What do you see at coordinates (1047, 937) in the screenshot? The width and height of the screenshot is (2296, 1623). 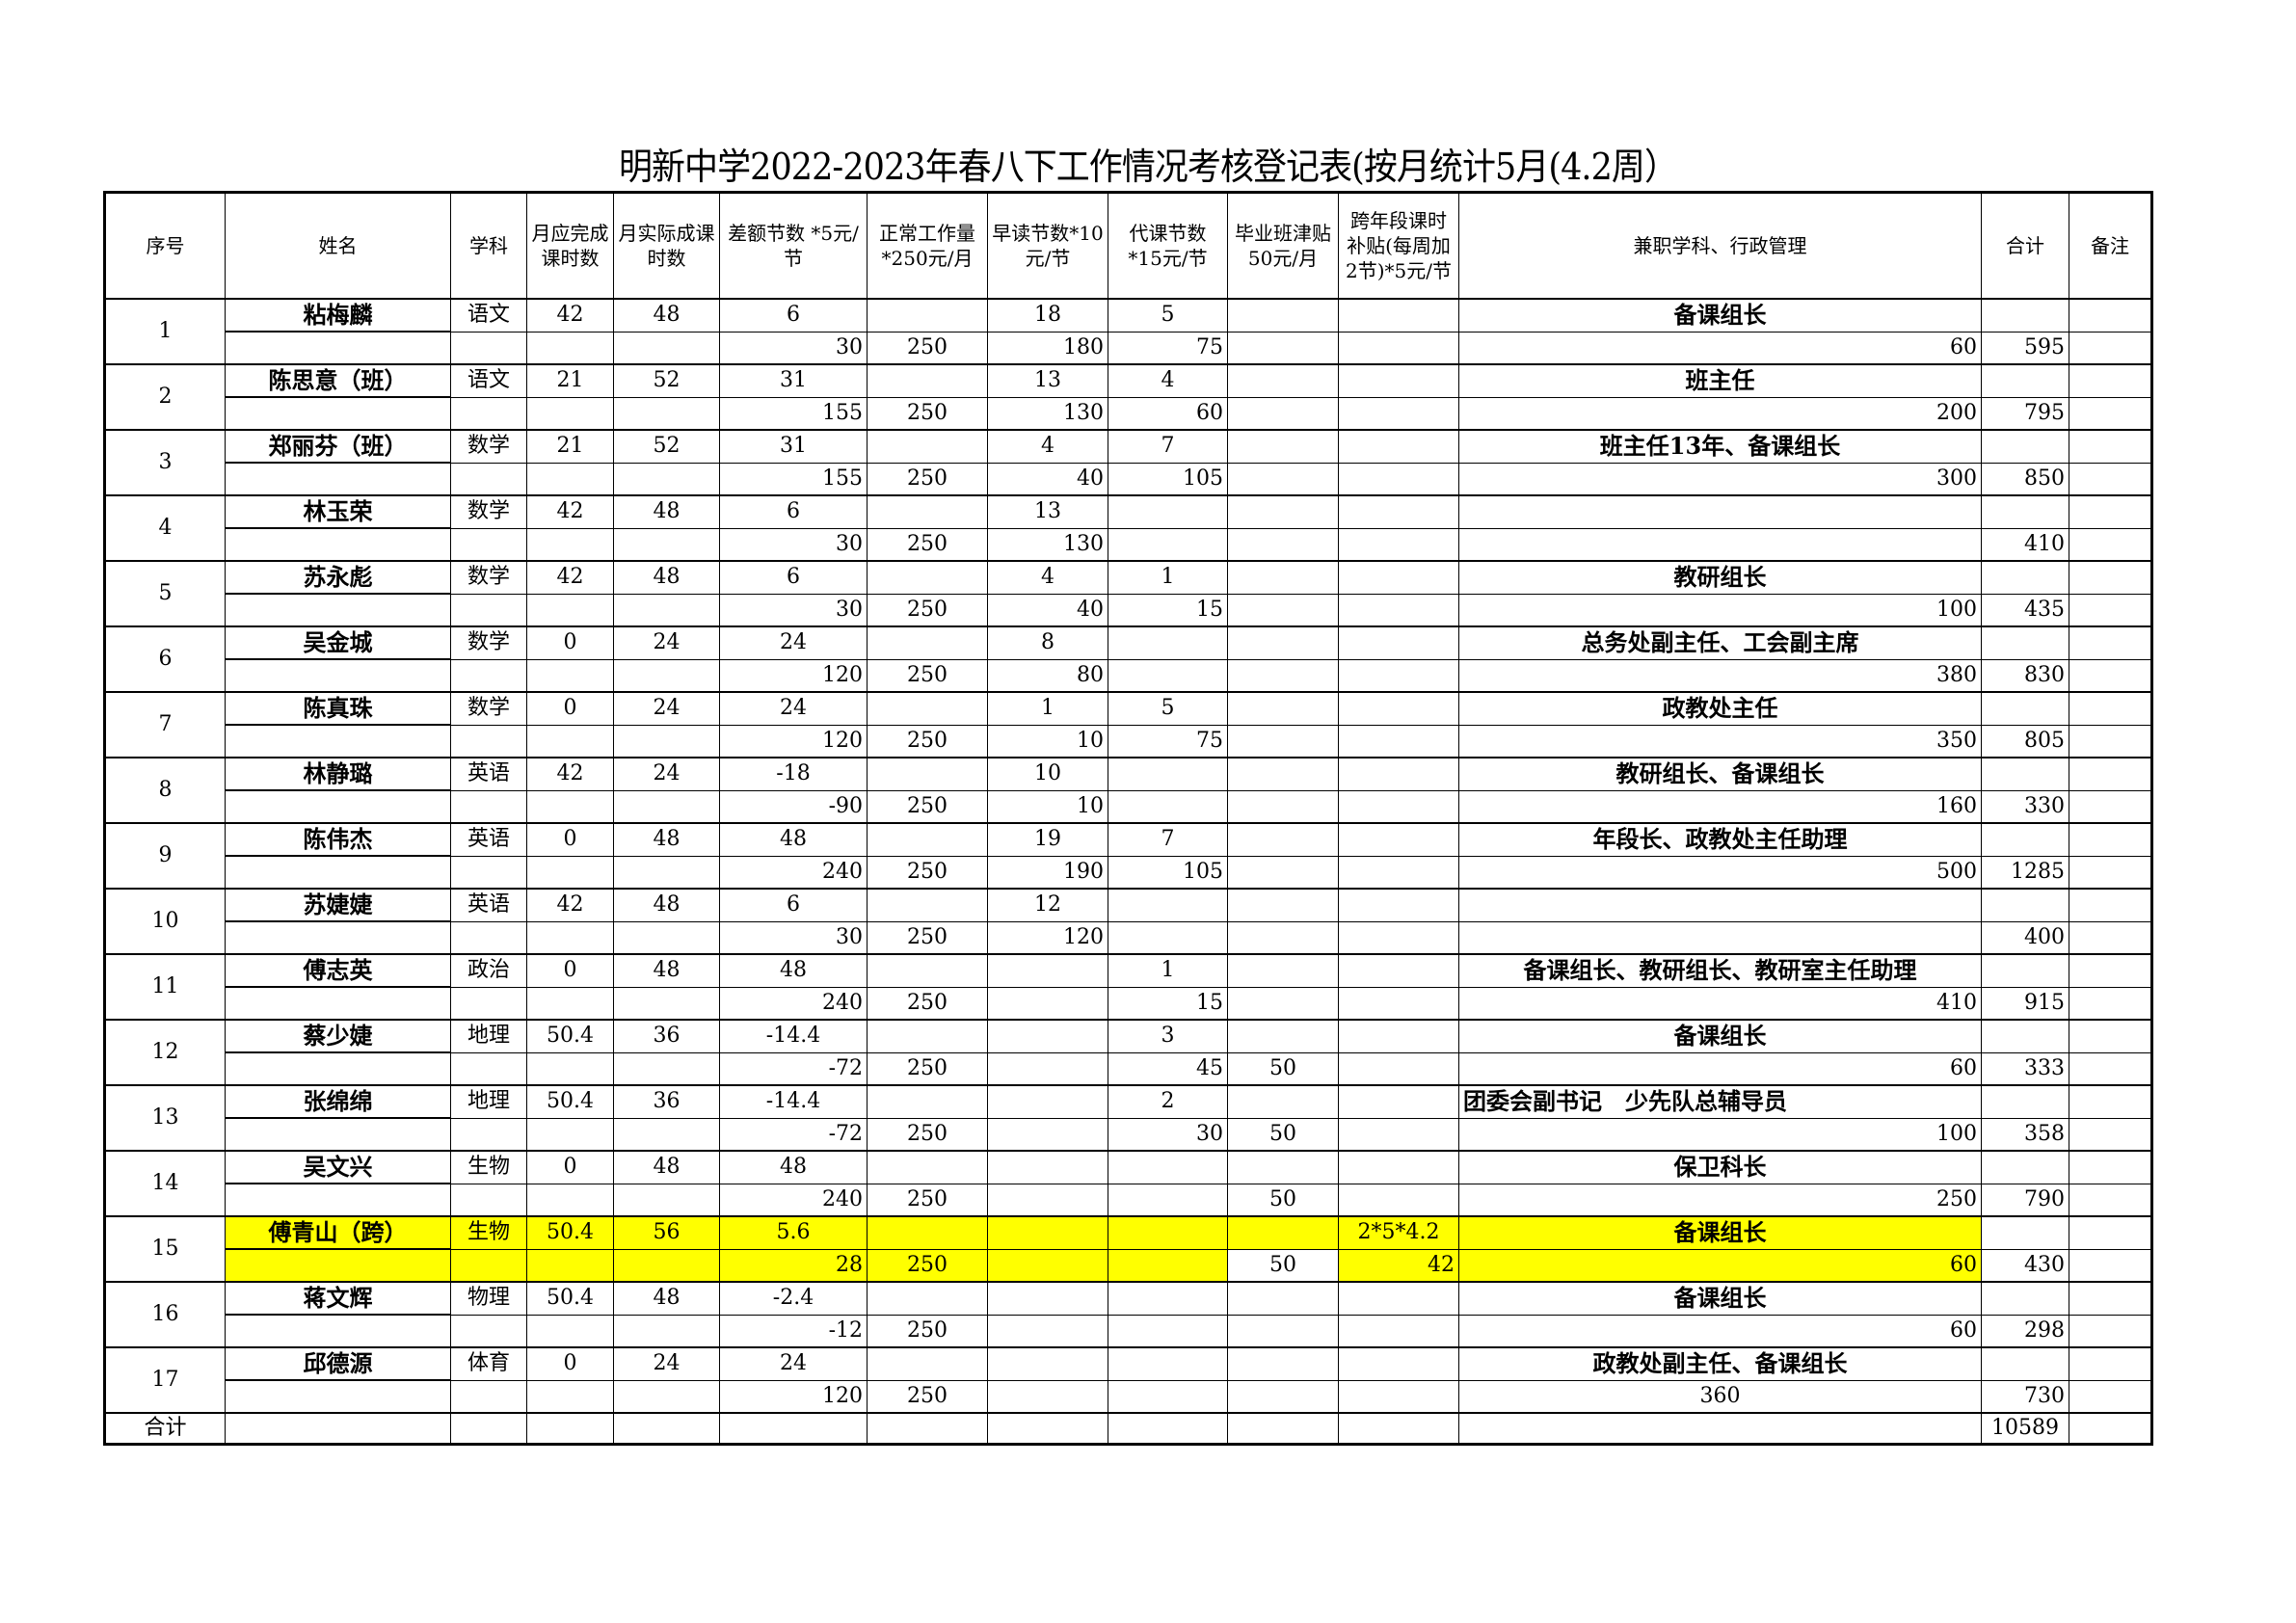 I see `morning-amount-cell: 120` at bounding box center [1047, 937].